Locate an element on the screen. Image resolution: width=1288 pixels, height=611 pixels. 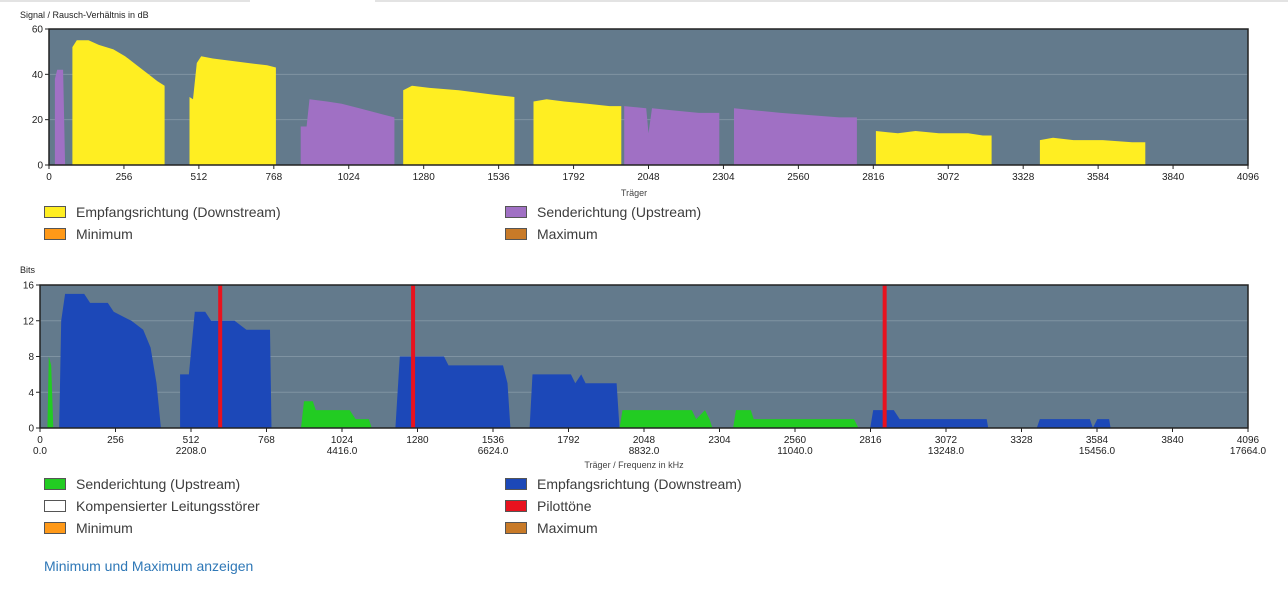
snr-y-tick-label: 40 is located at coordinates (38, 75).